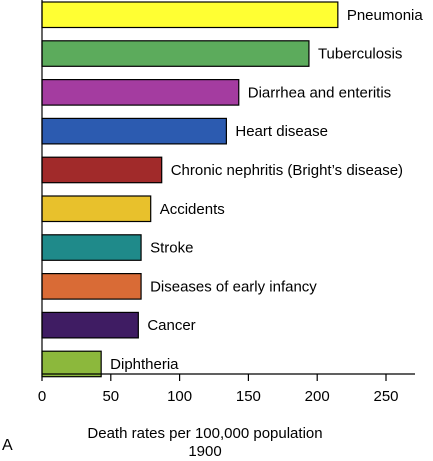 The image size is (433, 461). Describe the element at coordinates (179, 396) in the screenshot. I see `x-tick-label-2: 100` at that location.